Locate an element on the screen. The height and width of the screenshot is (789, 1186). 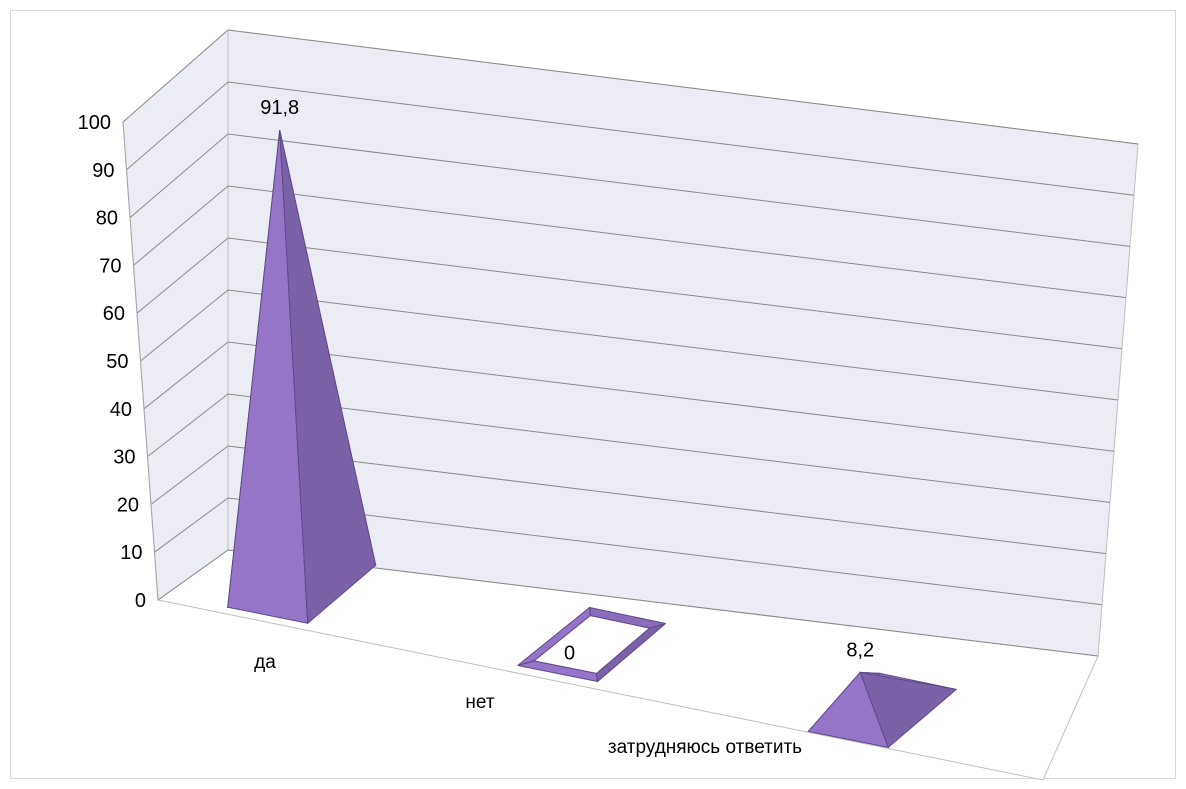
y-tick-label: 80 is located at coordinates (107, 219).